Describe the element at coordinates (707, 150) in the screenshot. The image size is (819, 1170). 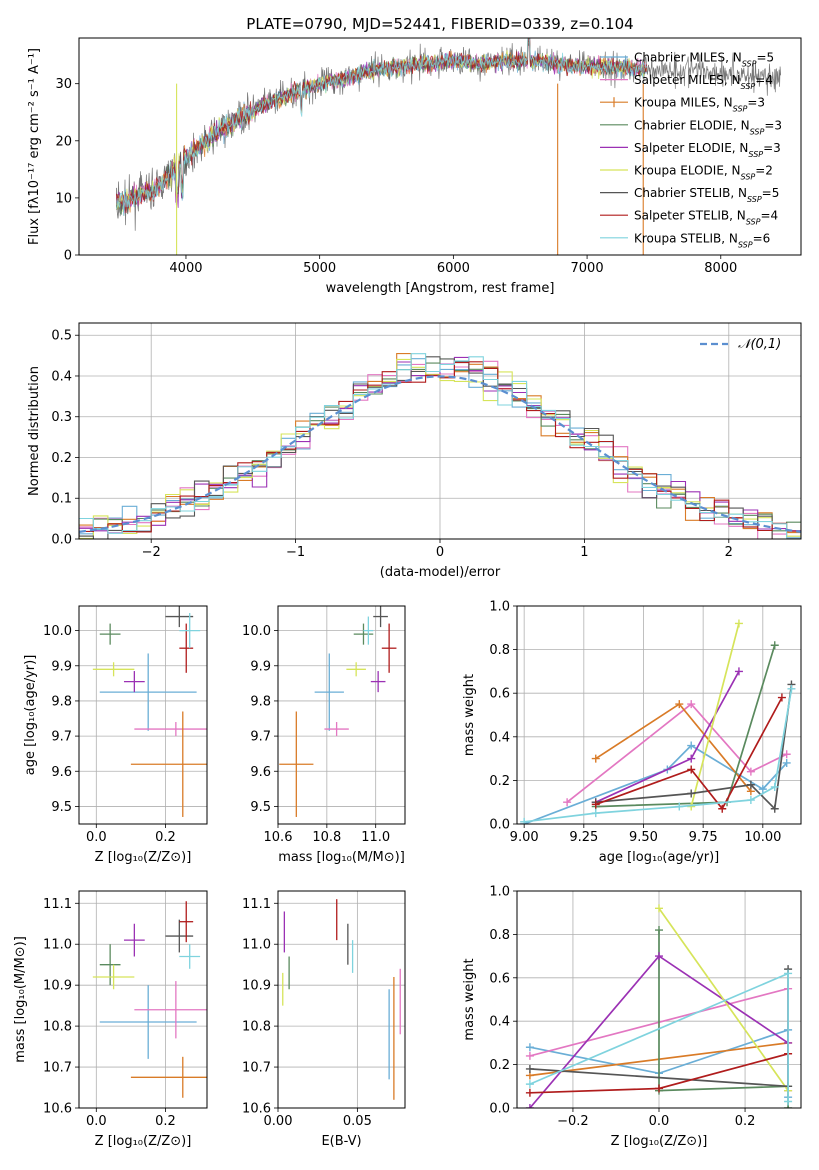
I see `legend-label: Salpeter ELODIE, NSSP=3` at that location.